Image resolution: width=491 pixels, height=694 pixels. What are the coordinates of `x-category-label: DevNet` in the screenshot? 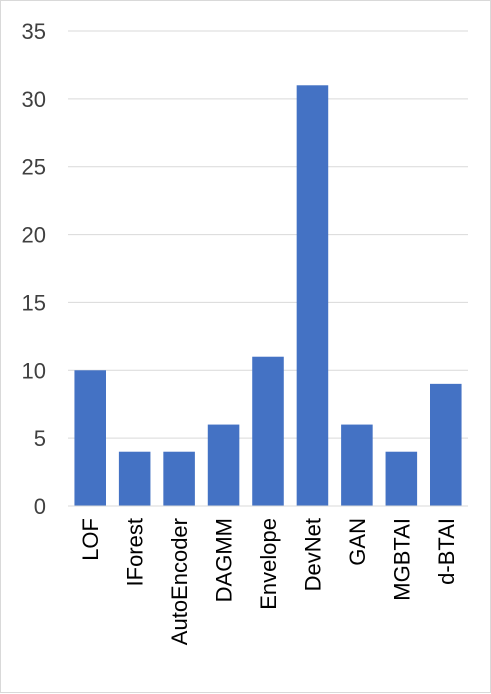 It's located at (312, 554).